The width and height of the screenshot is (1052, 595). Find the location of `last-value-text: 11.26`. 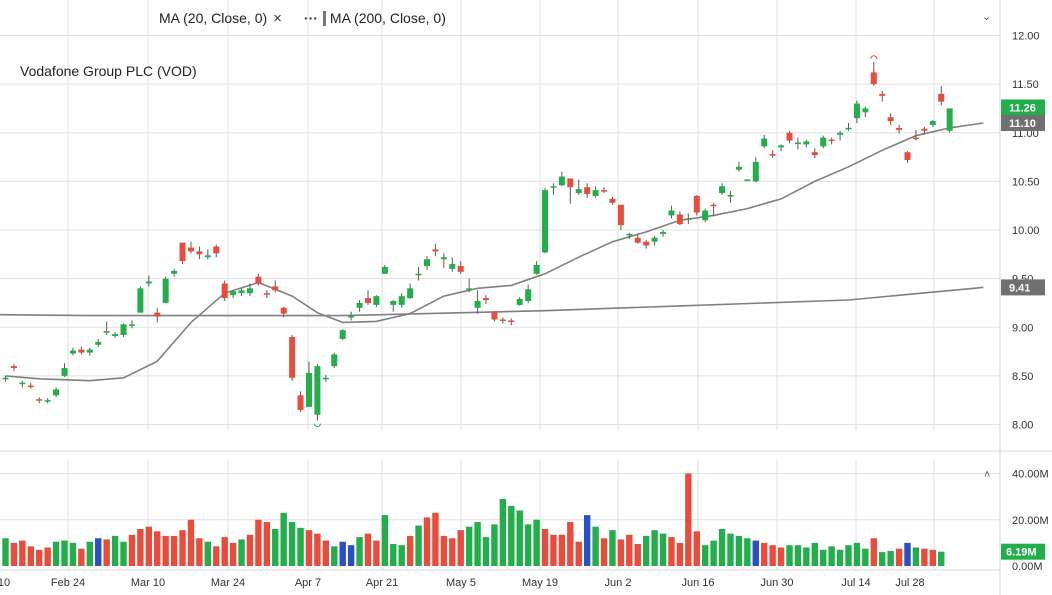

last-value-text: 11.26 is located at coordinates (1022, 108).